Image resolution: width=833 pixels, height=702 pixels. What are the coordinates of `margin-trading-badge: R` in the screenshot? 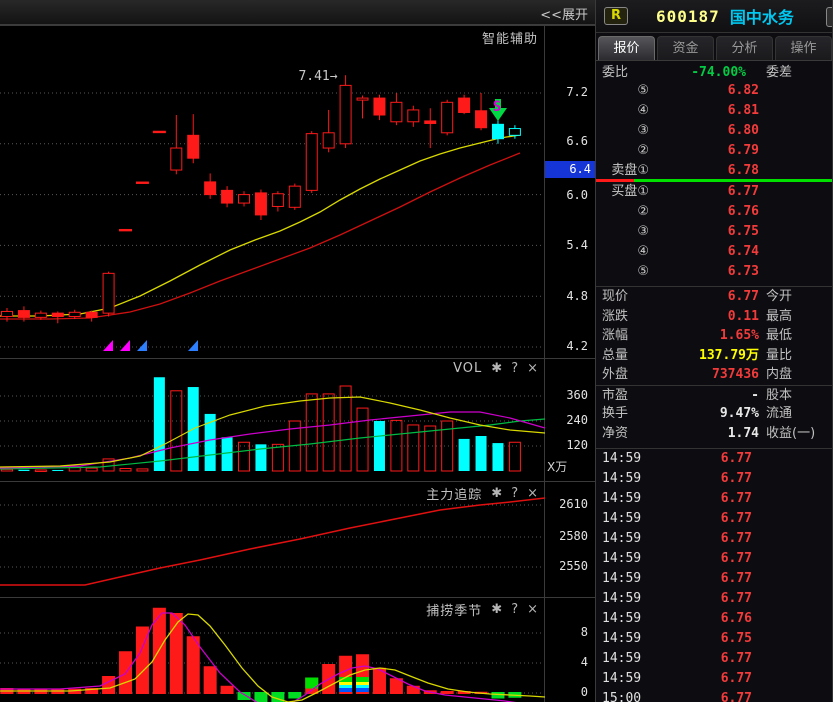 It's located at (616, 16).